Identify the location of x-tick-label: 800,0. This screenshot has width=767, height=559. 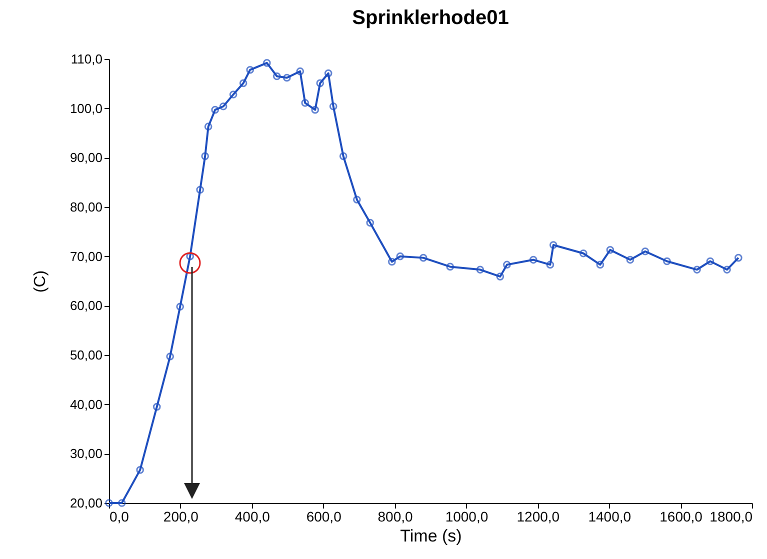
(395, 516).